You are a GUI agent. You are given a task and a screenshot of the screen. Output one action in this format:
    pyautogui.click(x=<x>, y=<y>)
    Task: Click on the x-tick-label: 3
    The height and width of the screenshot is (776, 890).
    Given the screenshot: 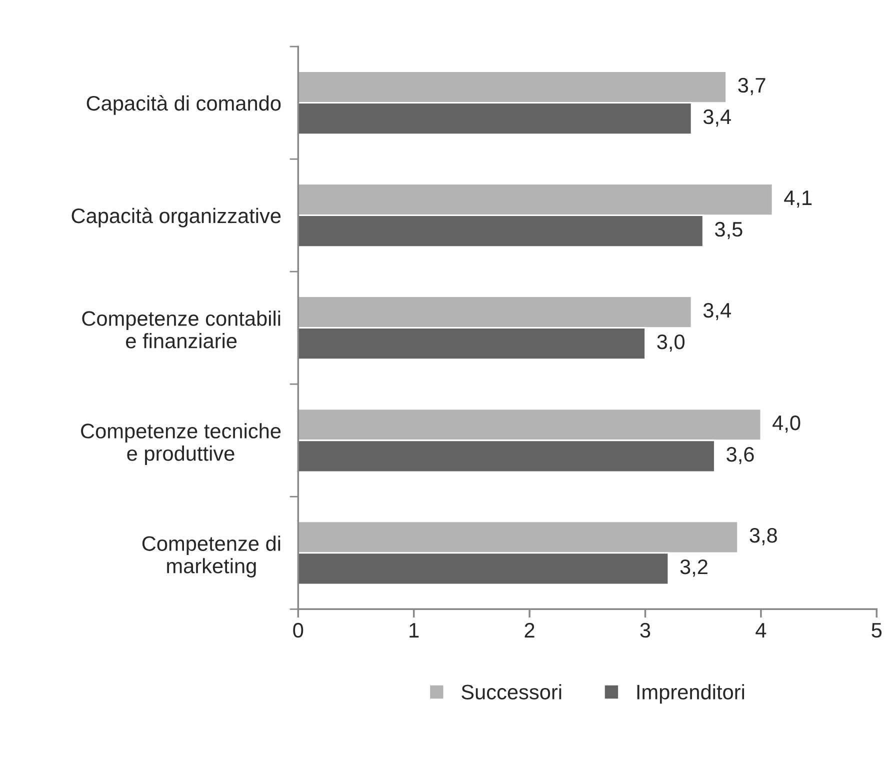 What is the action you would take?
    pyautogui.click(x=645, y=630)
    